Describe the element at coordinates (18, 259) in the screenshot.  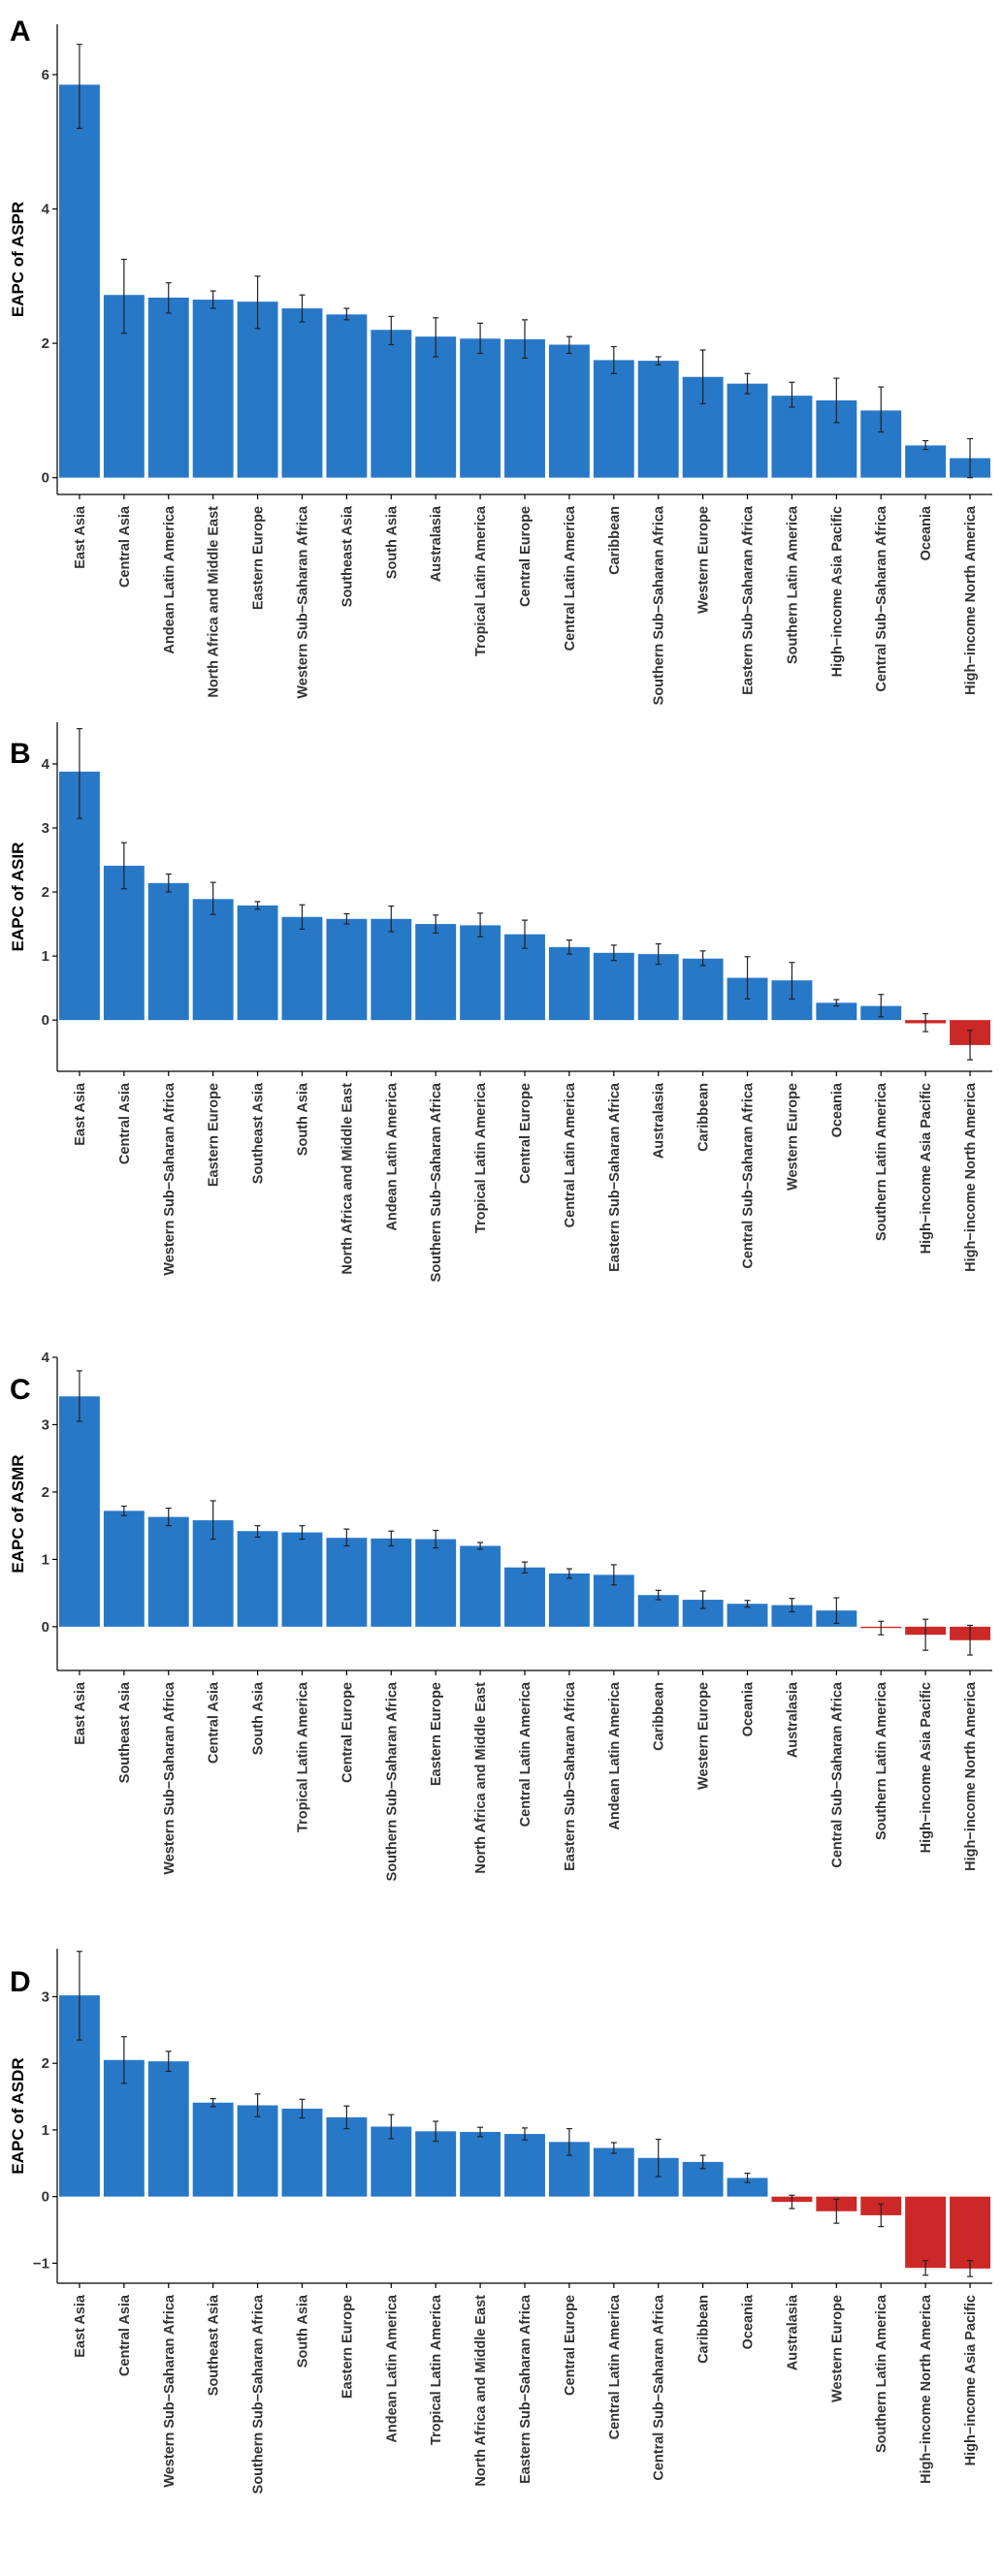
I see `y-axis-title: EAPC of ASPR` at that location.